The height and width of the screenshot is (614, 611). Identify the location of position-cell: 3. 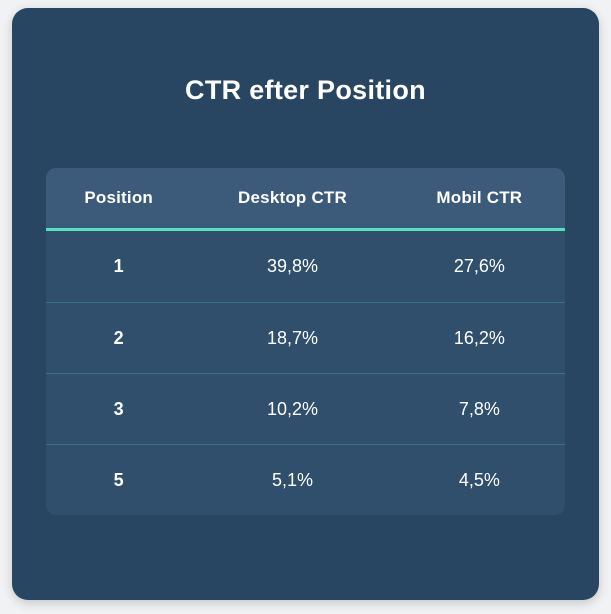
(118, 408).